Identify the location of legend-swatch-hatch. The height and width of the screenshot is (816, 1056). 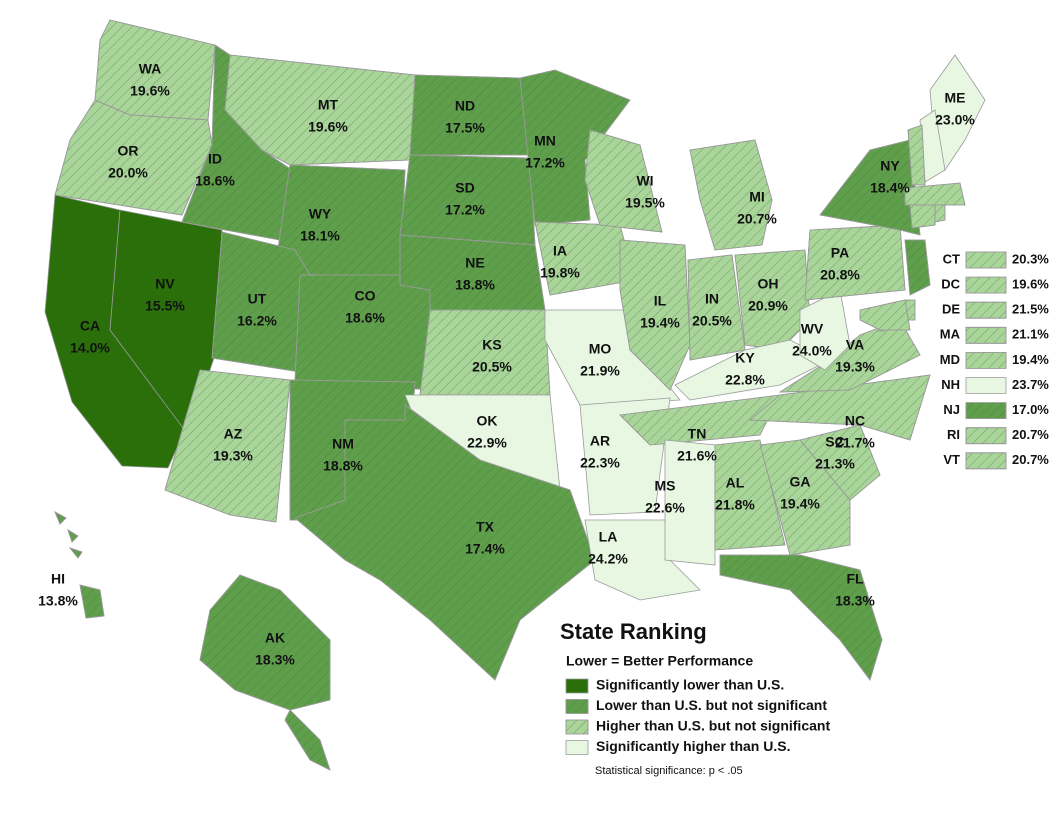
(577, 706).